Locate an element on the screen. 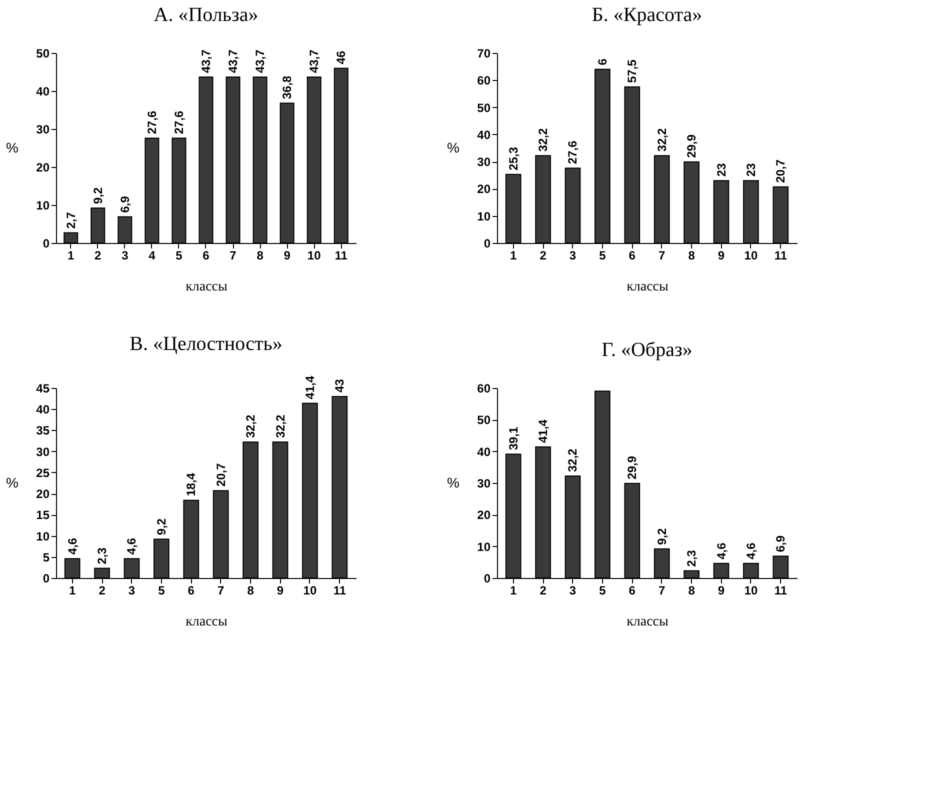  data-label: 57,5 is located at coordinates (632, 71).